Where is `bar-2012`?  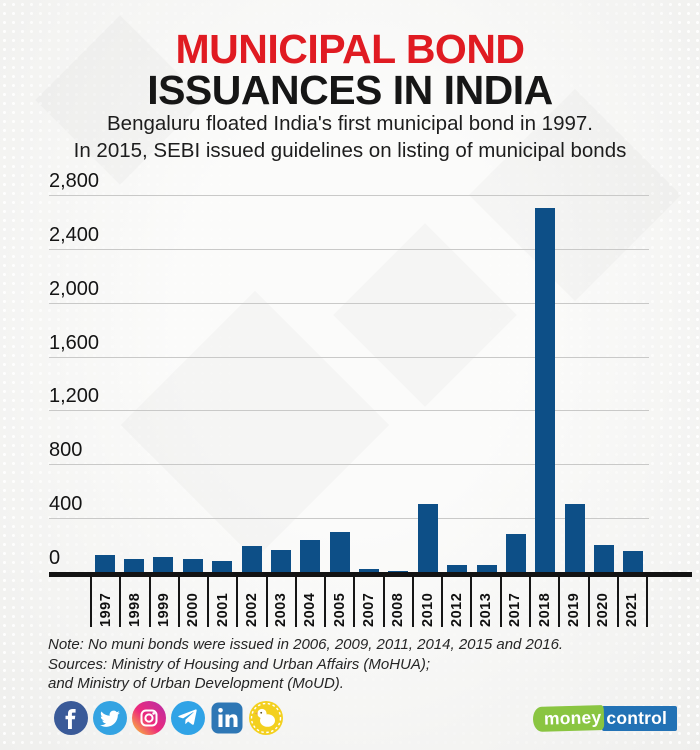
bar-2012 is located at coordinates (457, 568).